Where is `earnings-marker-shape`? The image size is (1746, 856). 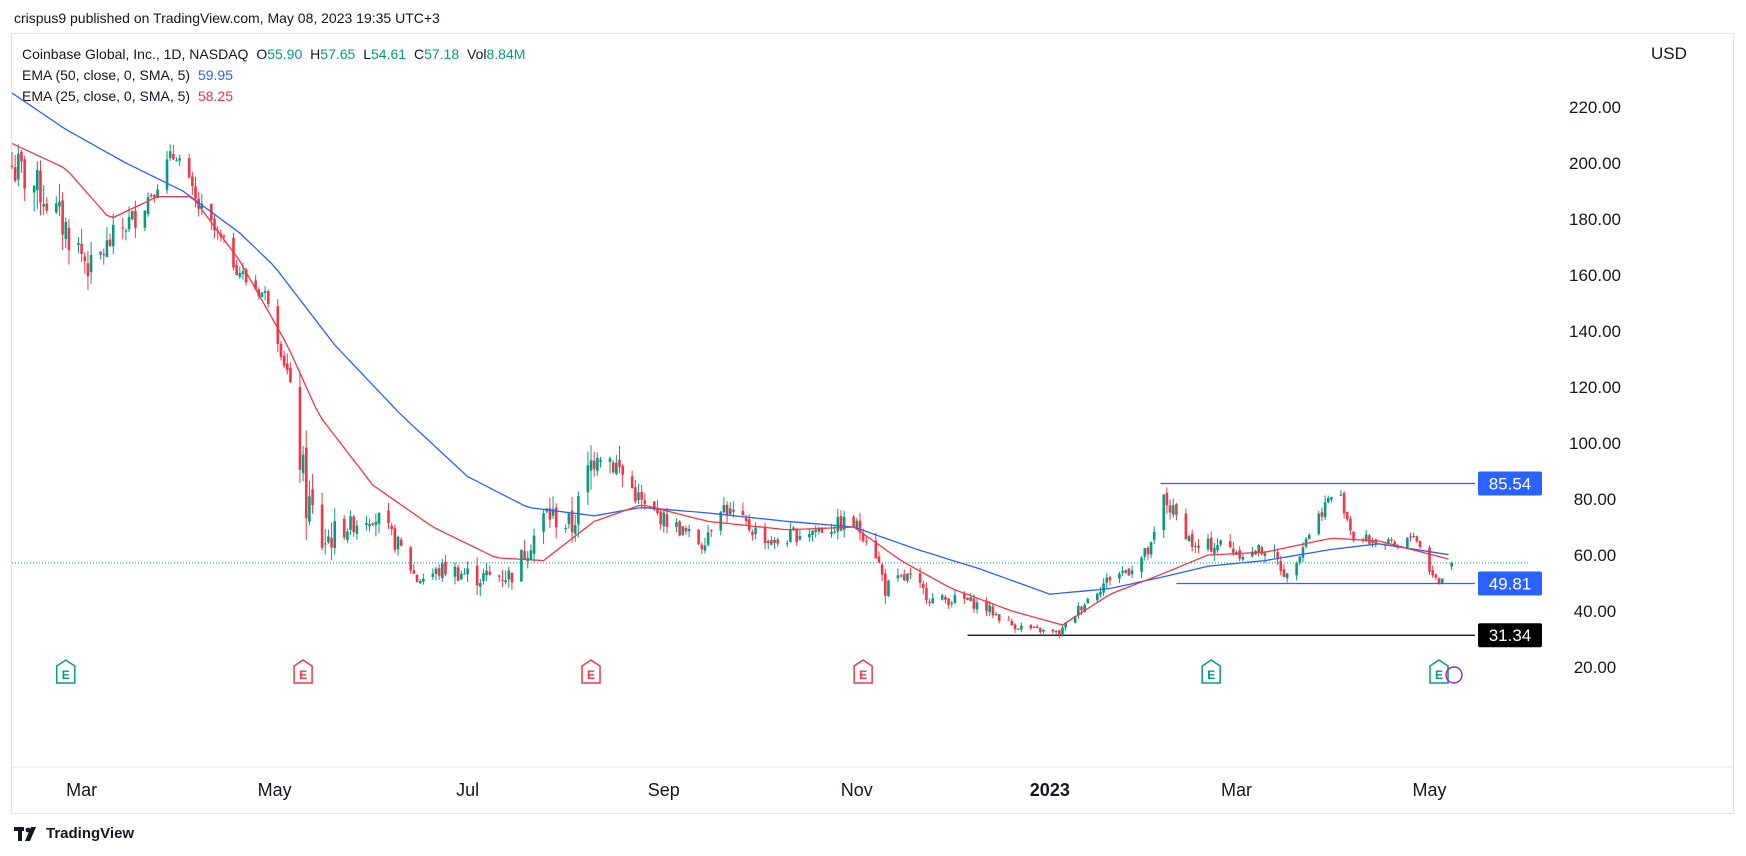 earnings-marker-shape is located at coordinates (1211, 671).